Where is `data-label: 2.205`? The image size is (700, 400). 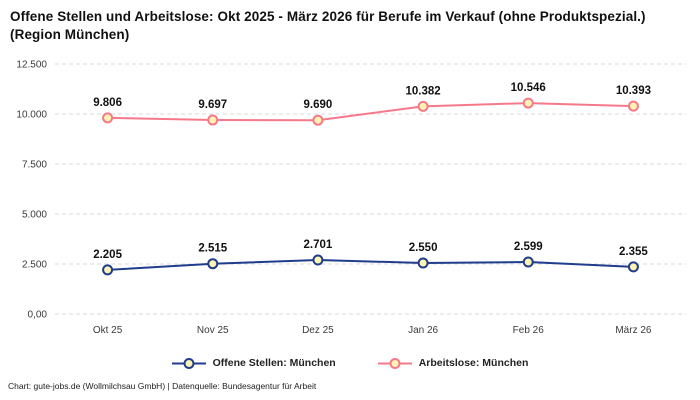 data-label: 2.205 is located at coordinates (107, 255).